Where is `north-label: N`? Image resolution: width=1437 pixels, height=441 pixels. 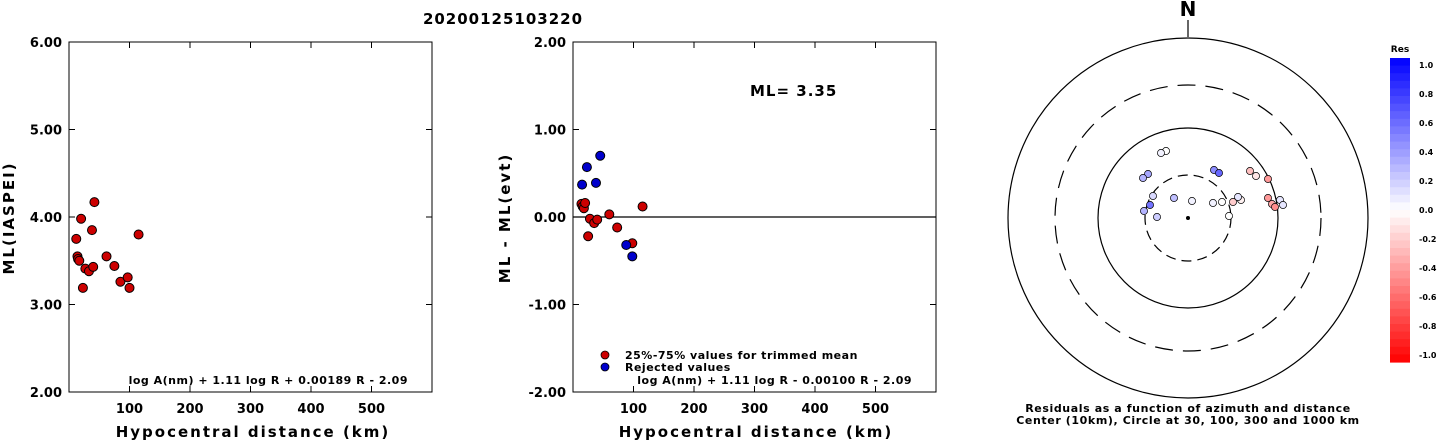 north-label: N is located at coordinates (1188, 10).